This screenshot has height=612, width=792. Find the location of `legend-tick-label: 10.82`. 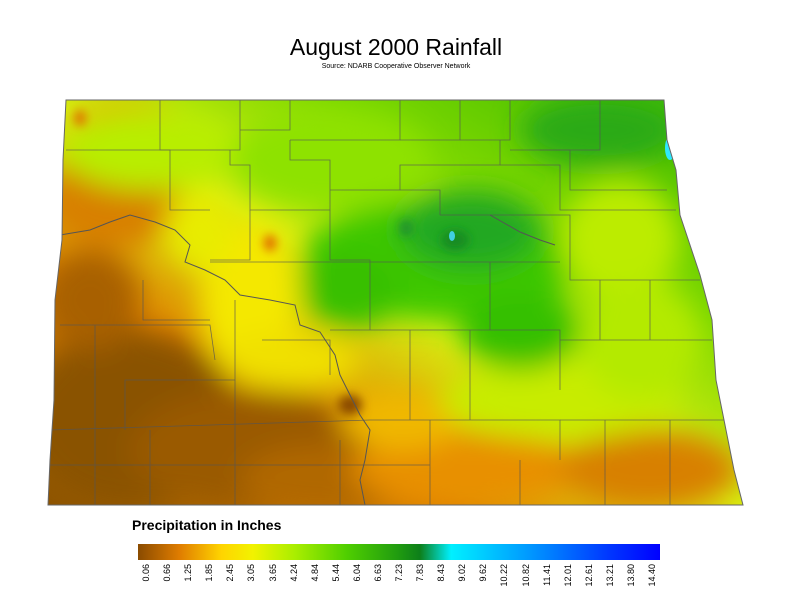

legend-tick-label: 10.82 is located at coordinates (525, 575).